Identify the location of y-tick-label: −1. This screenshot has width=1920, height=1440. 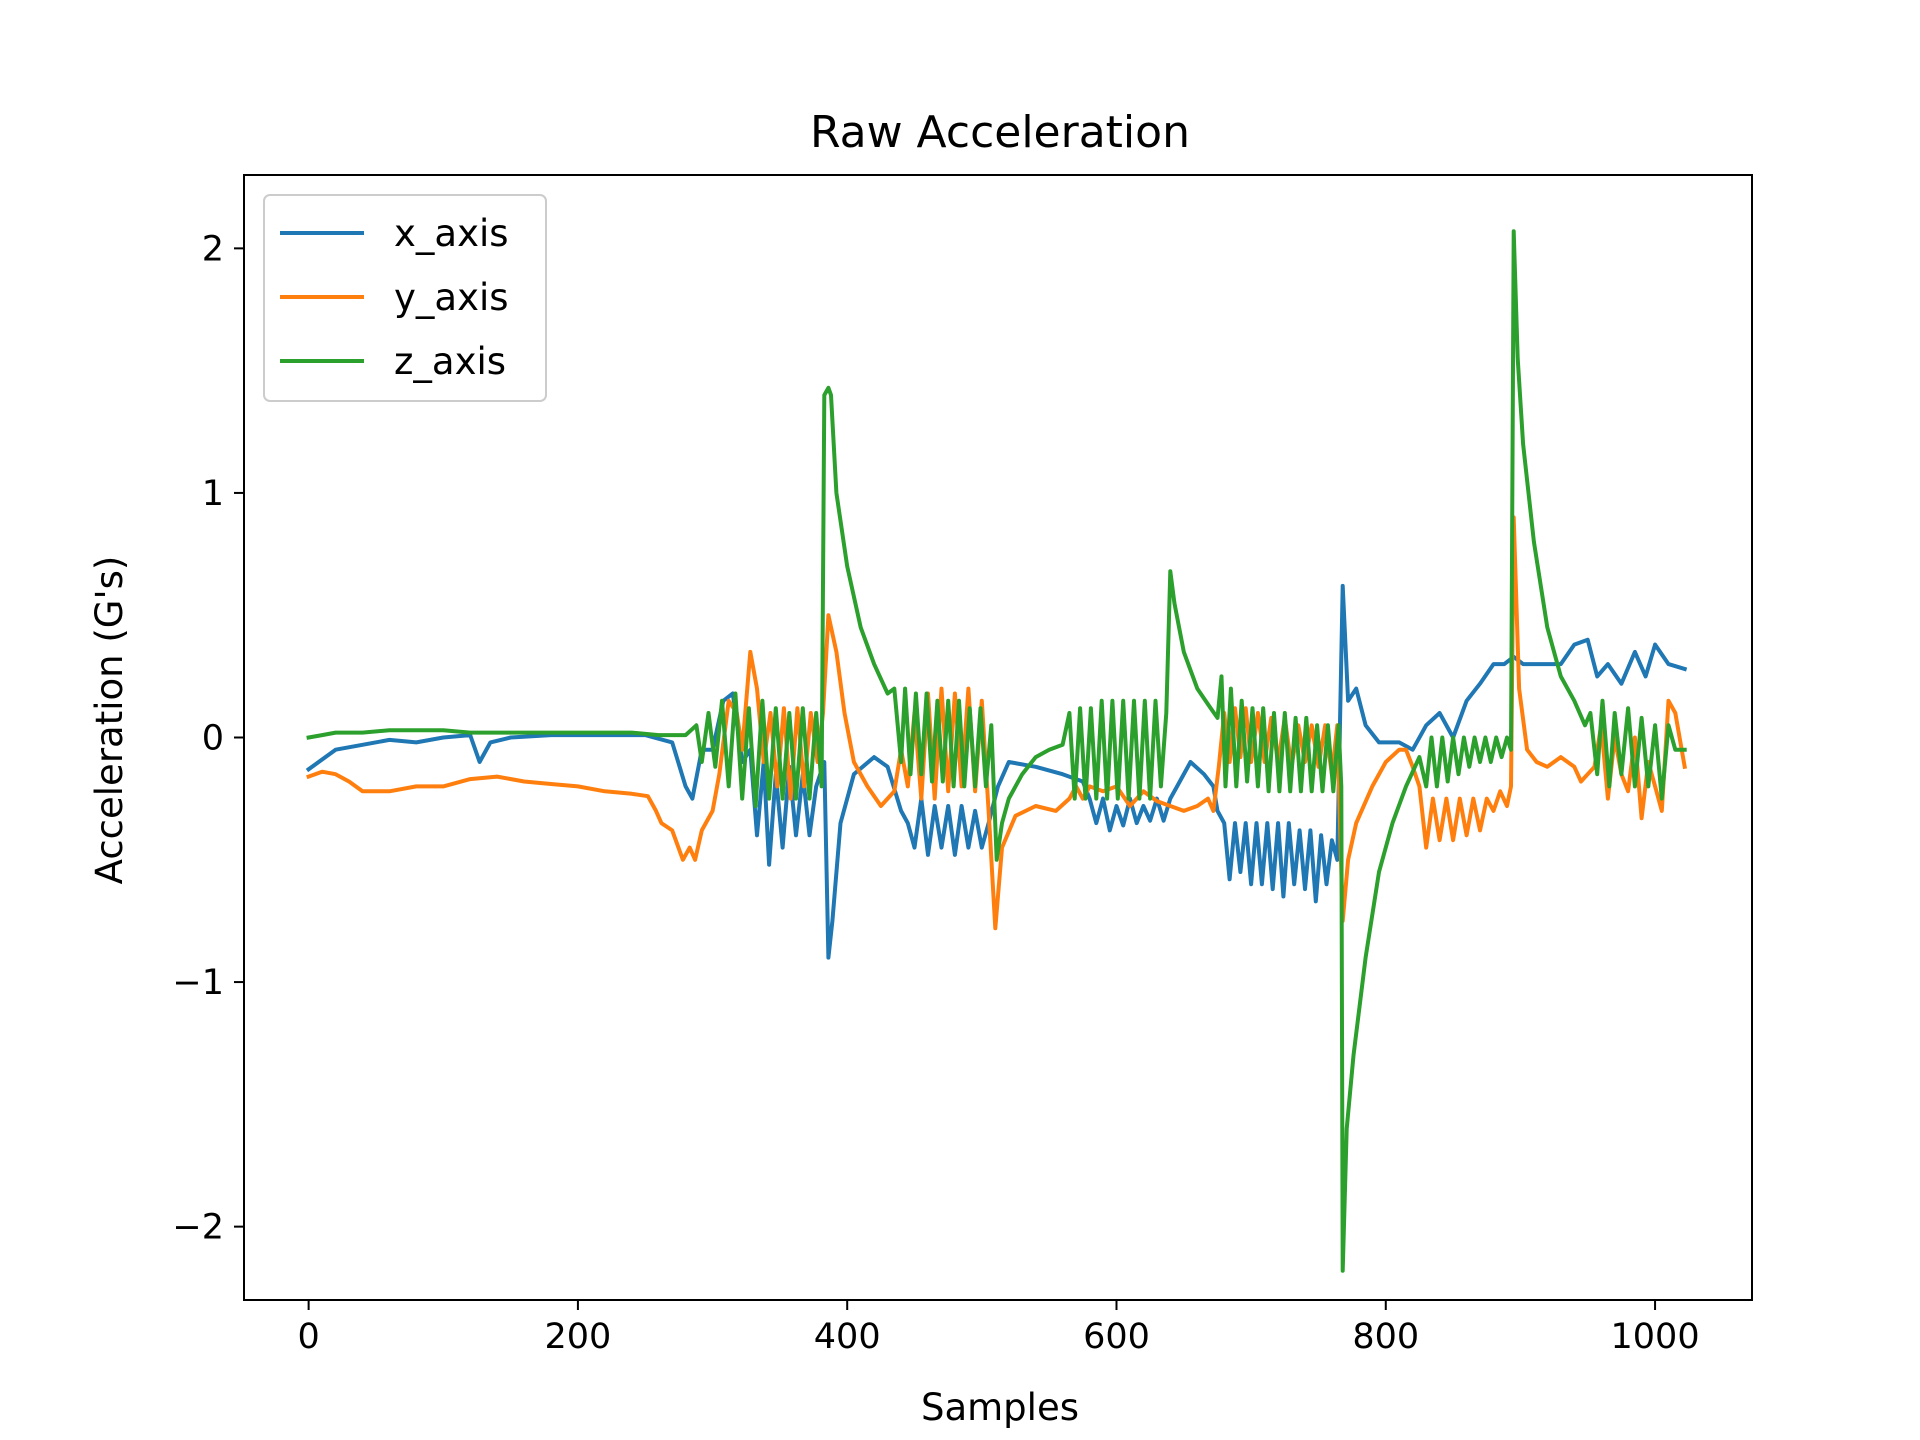
(198, 983).